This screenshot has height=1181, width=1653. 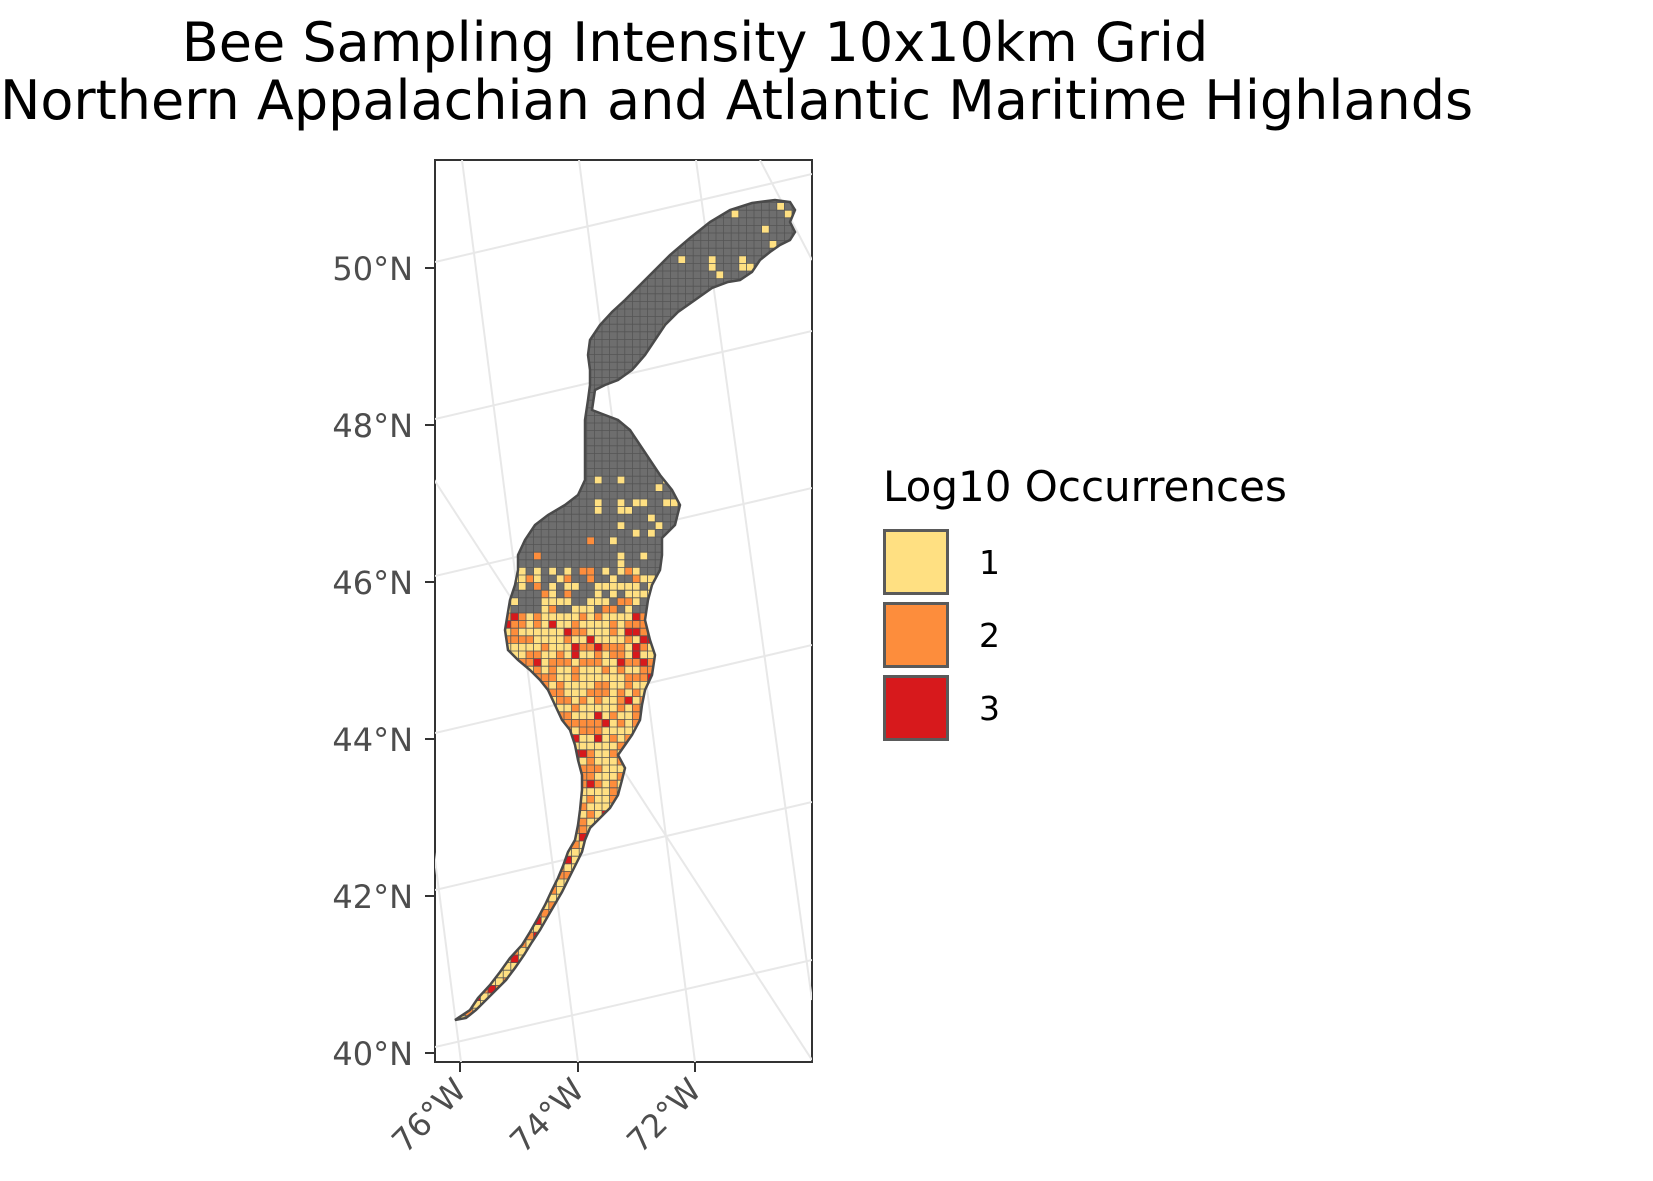 What do you see at coordinates (1085, 565) in the screenshot?
I see `legend-item: 1` at bounding box center [1085, 565].